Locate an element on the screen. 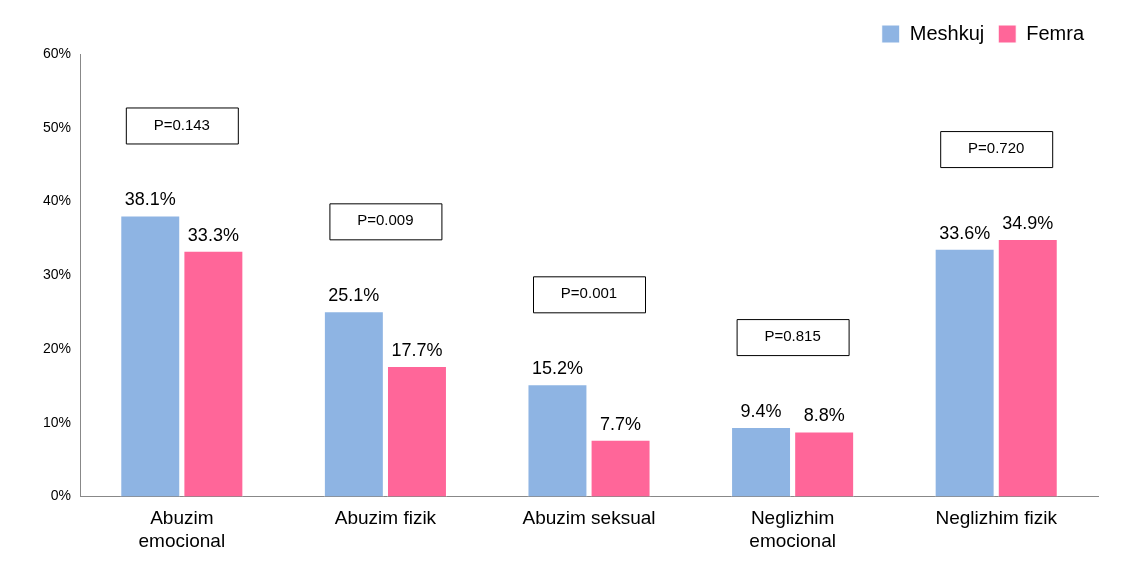  x-tick-label: Abuzim emocional is located at coordinates (182, 529).